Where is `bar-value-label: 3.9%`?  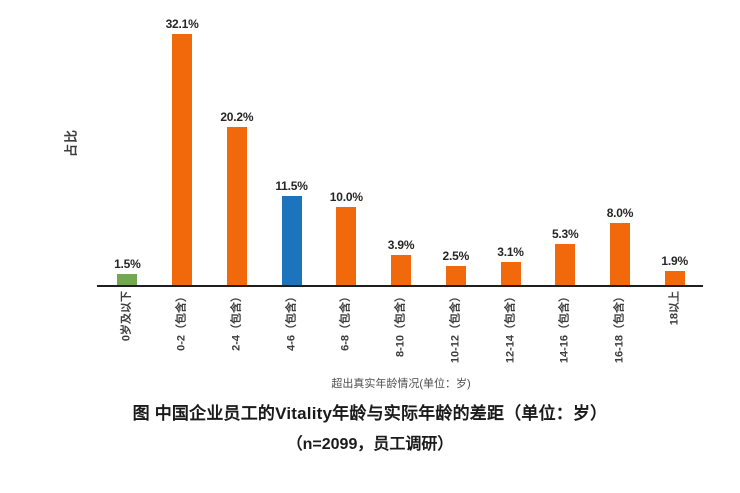
bar-value-label: 3.9% is located at coordinates (401, 244).